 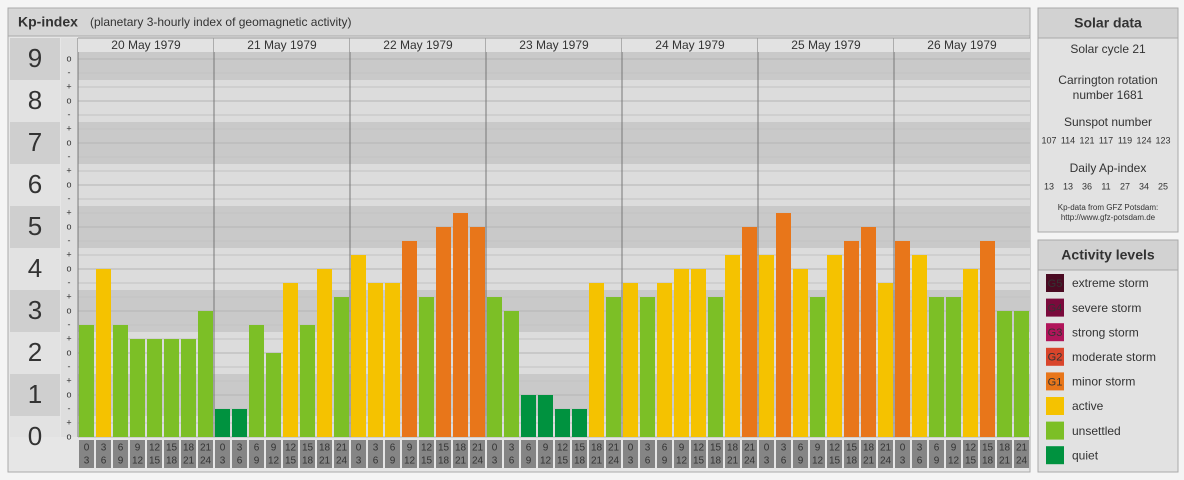 I want to click on level-label: minor storm, so click(x=1103, y=382).